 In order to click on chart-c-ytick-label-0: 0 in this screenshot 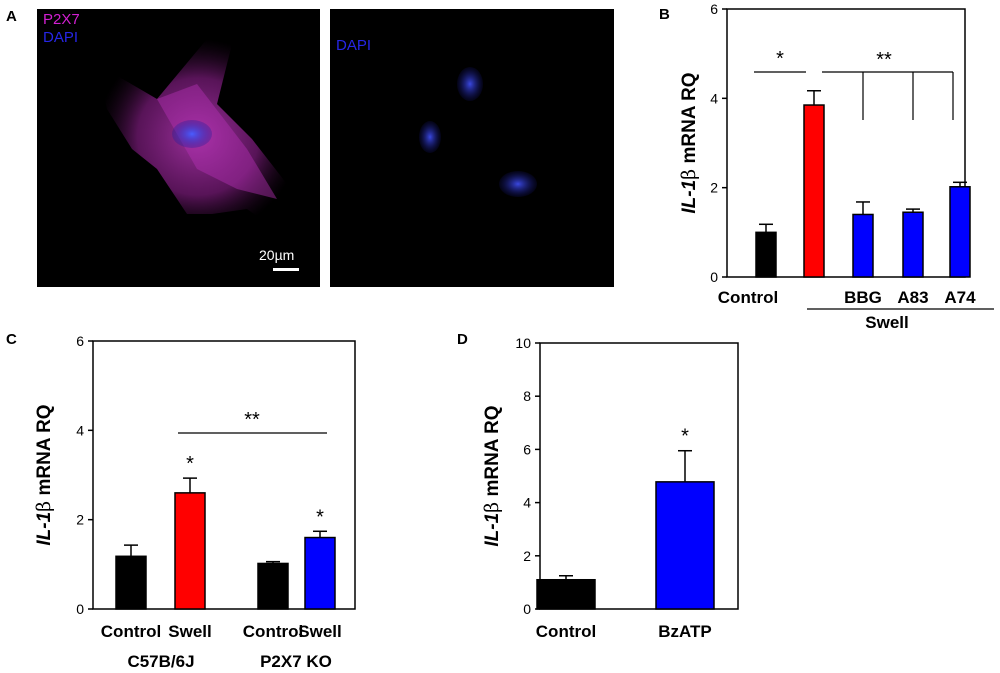, I will do `click(80, 609)`.